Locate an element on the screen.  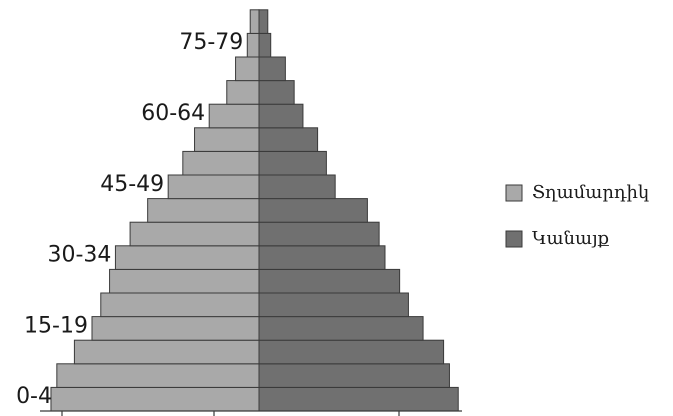
y-tick-label: 60-64 is located at coordinates (173, 113).